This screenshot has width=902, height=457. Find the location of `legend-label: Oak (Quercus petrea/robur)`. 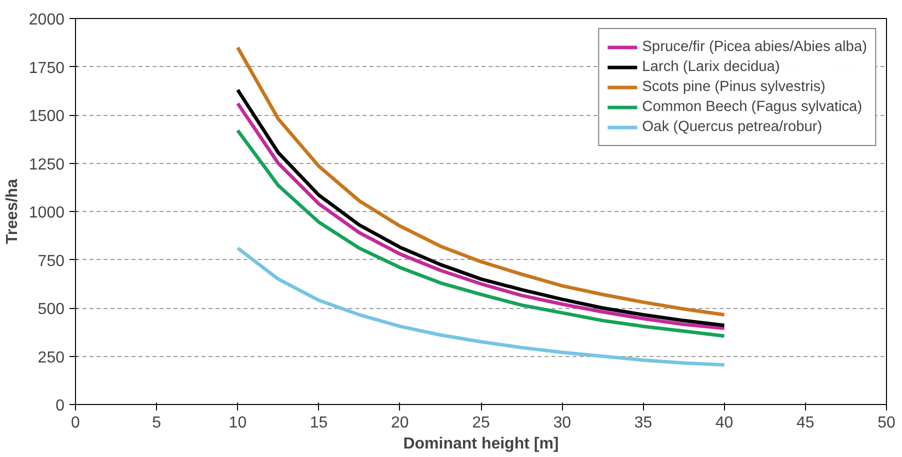

legend-label: Oak (Quercus petrea/robur) is located at coordinates (732, 127).